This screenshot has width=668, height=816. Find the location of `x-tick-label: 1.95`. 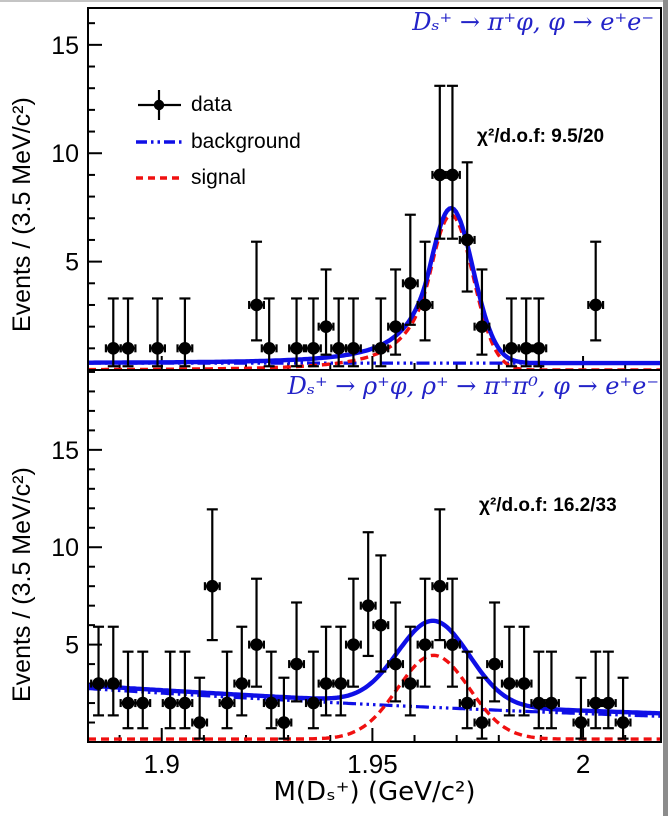

x-tick-label: 1.95 is located at coordinates (372, 764).